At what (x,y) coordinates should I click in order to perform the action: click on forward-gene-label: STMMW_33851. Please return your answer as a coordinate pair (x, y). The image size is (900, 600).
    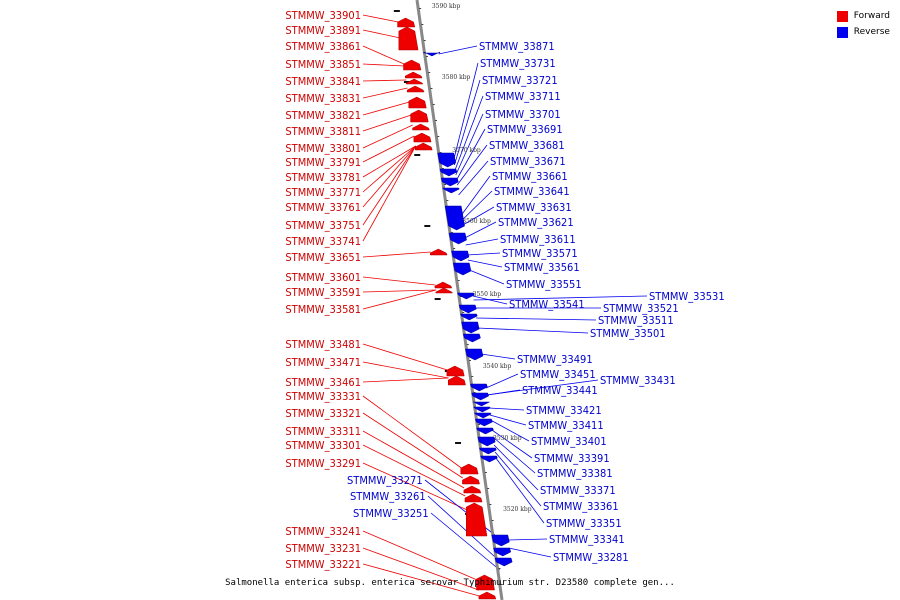
    Looking at the image, I should click on (323, 64).